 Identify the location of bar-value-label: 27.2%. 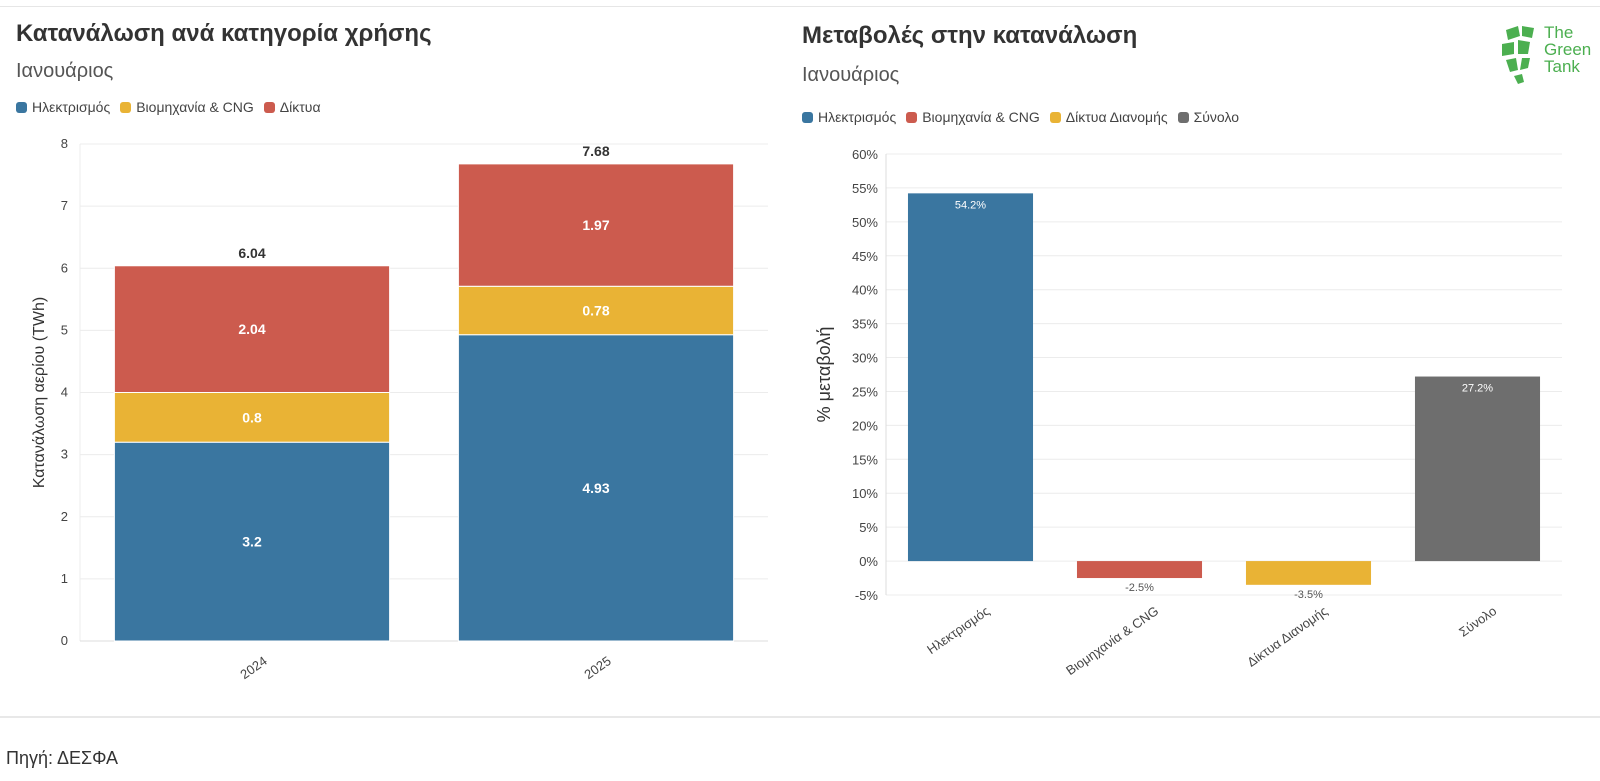
(1477, 389).